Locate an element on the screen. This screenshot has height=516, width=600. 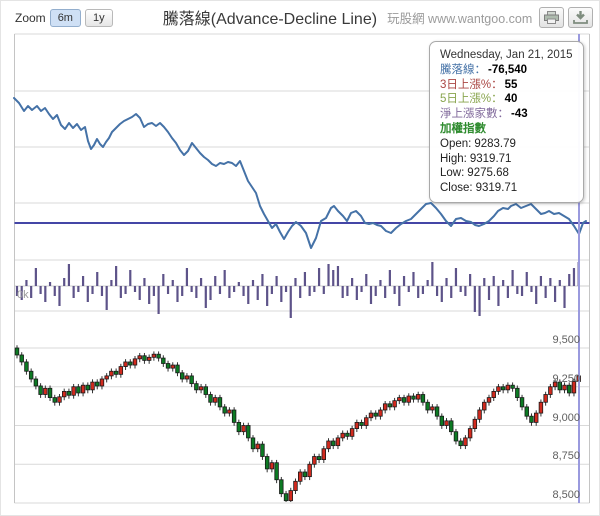
tooltip-high: High: 9319.71 is located at coordinates (476, 158).